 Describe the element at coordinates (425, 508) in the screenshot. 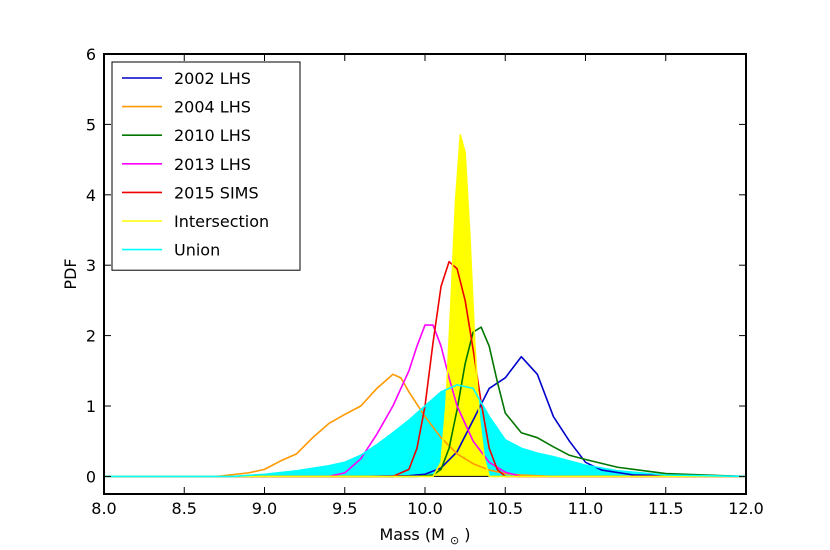

I see `x-tick-label: 10.0` at that location.